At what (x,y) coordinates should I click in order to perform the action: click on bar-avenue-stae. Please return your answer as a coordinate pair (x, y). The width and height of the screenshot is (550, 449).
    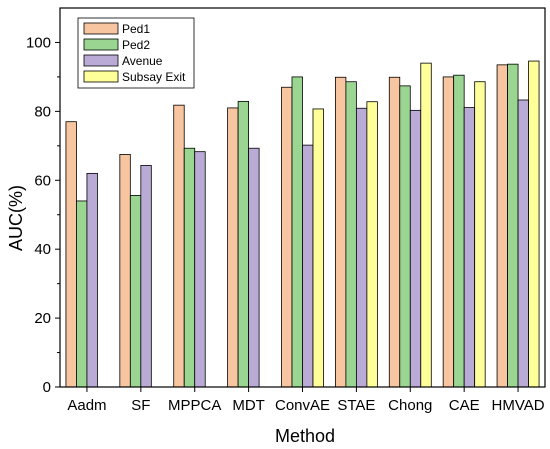
    Looking at the image, I should click on (361, 247).